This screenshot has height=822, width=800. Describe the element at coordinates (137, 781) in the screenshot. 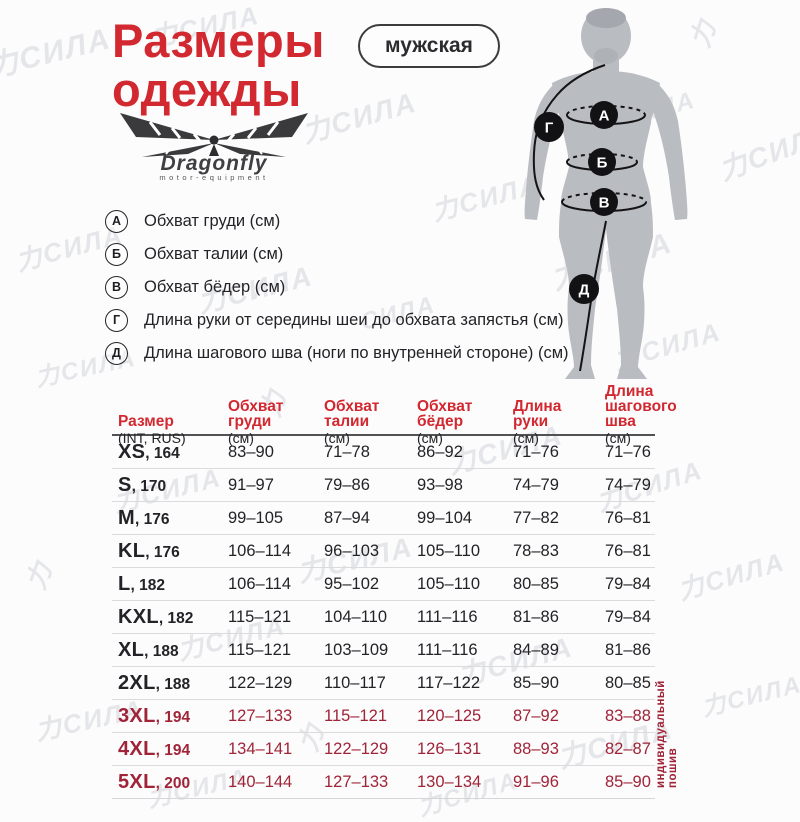

I see `size-label: 5XL` at that location.